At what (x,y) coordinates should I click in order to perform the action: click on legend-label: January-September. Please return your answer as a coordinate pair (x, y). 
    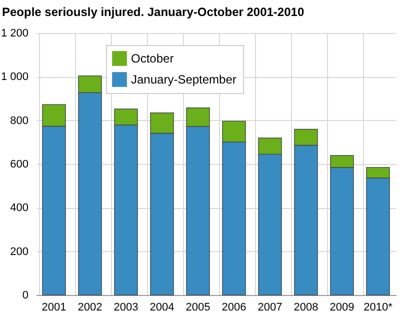
    Looking at the image, I should click on (183, 79).